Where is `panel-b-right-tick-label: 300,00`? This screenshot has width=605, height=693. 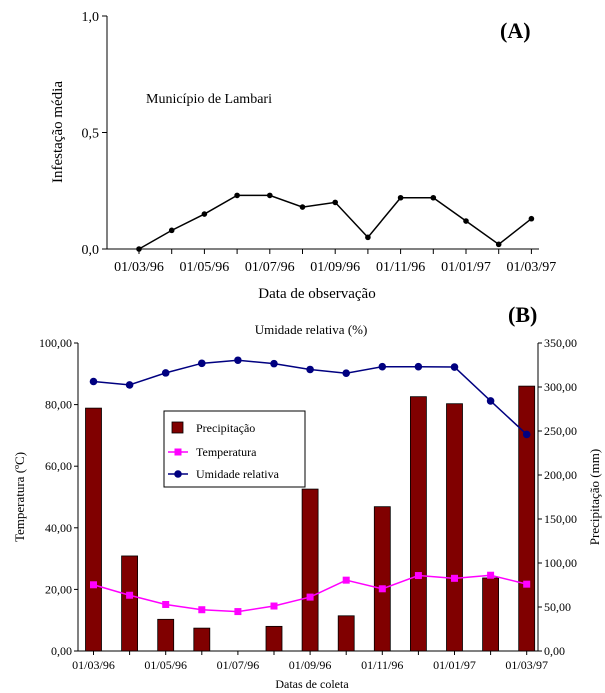
panel-b-right-tick-label: 300,00 is located at coordinates (560, 387).